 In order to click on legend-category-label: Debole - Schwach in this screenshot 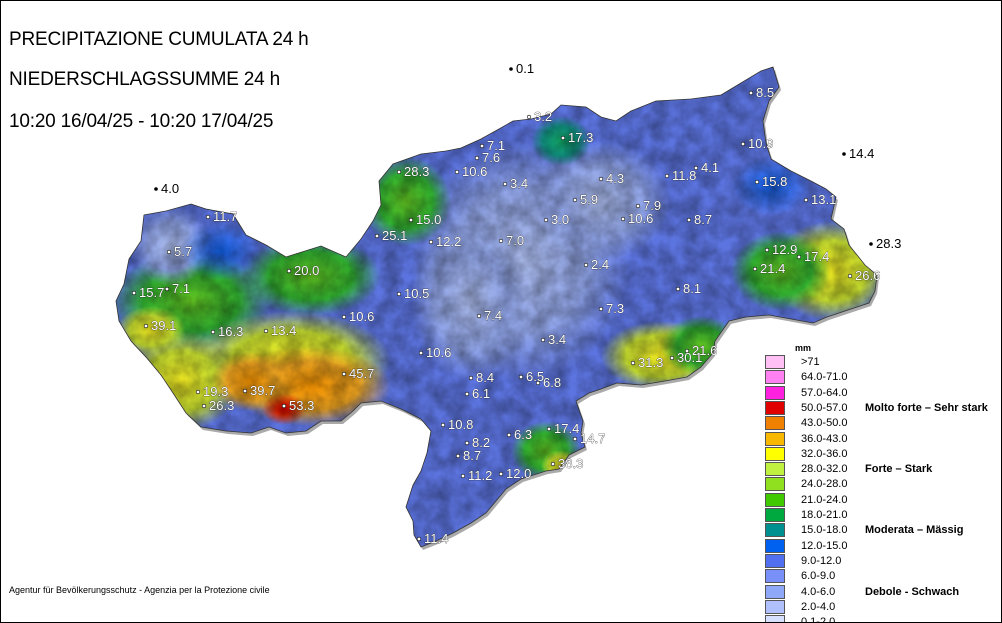, I will do `click(912, 591)`.